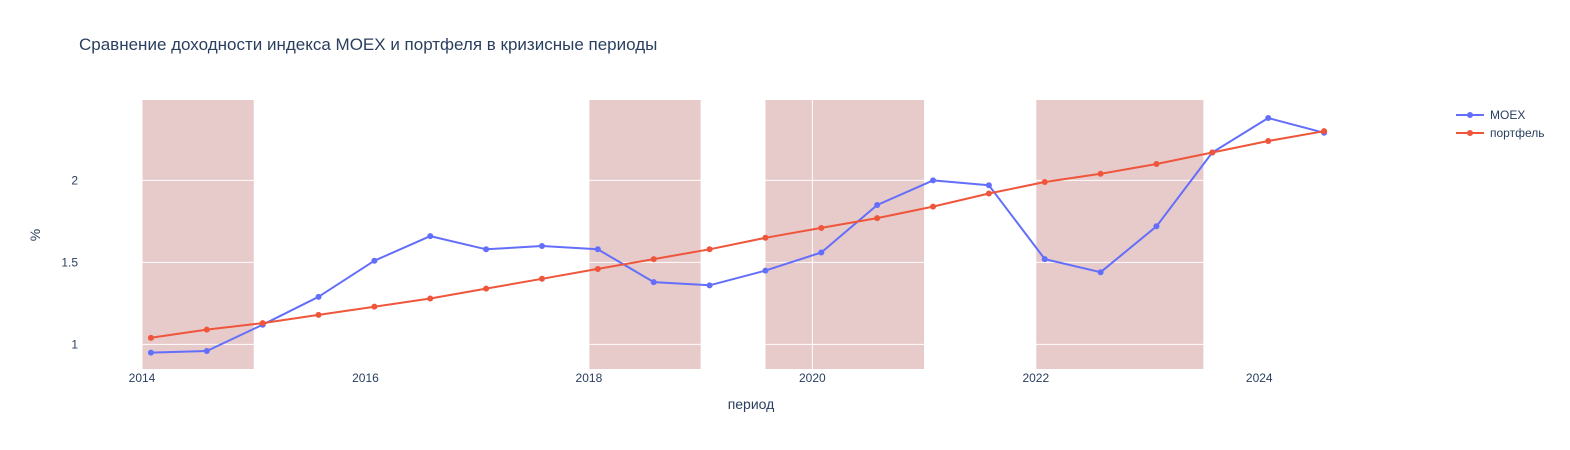 Image resolution: width=1570 pixels, height=450 pixels. Describe the element at coordinates (1259, 378) in the screenshot. I see `x-tick-label-2024: 2024` at that location.